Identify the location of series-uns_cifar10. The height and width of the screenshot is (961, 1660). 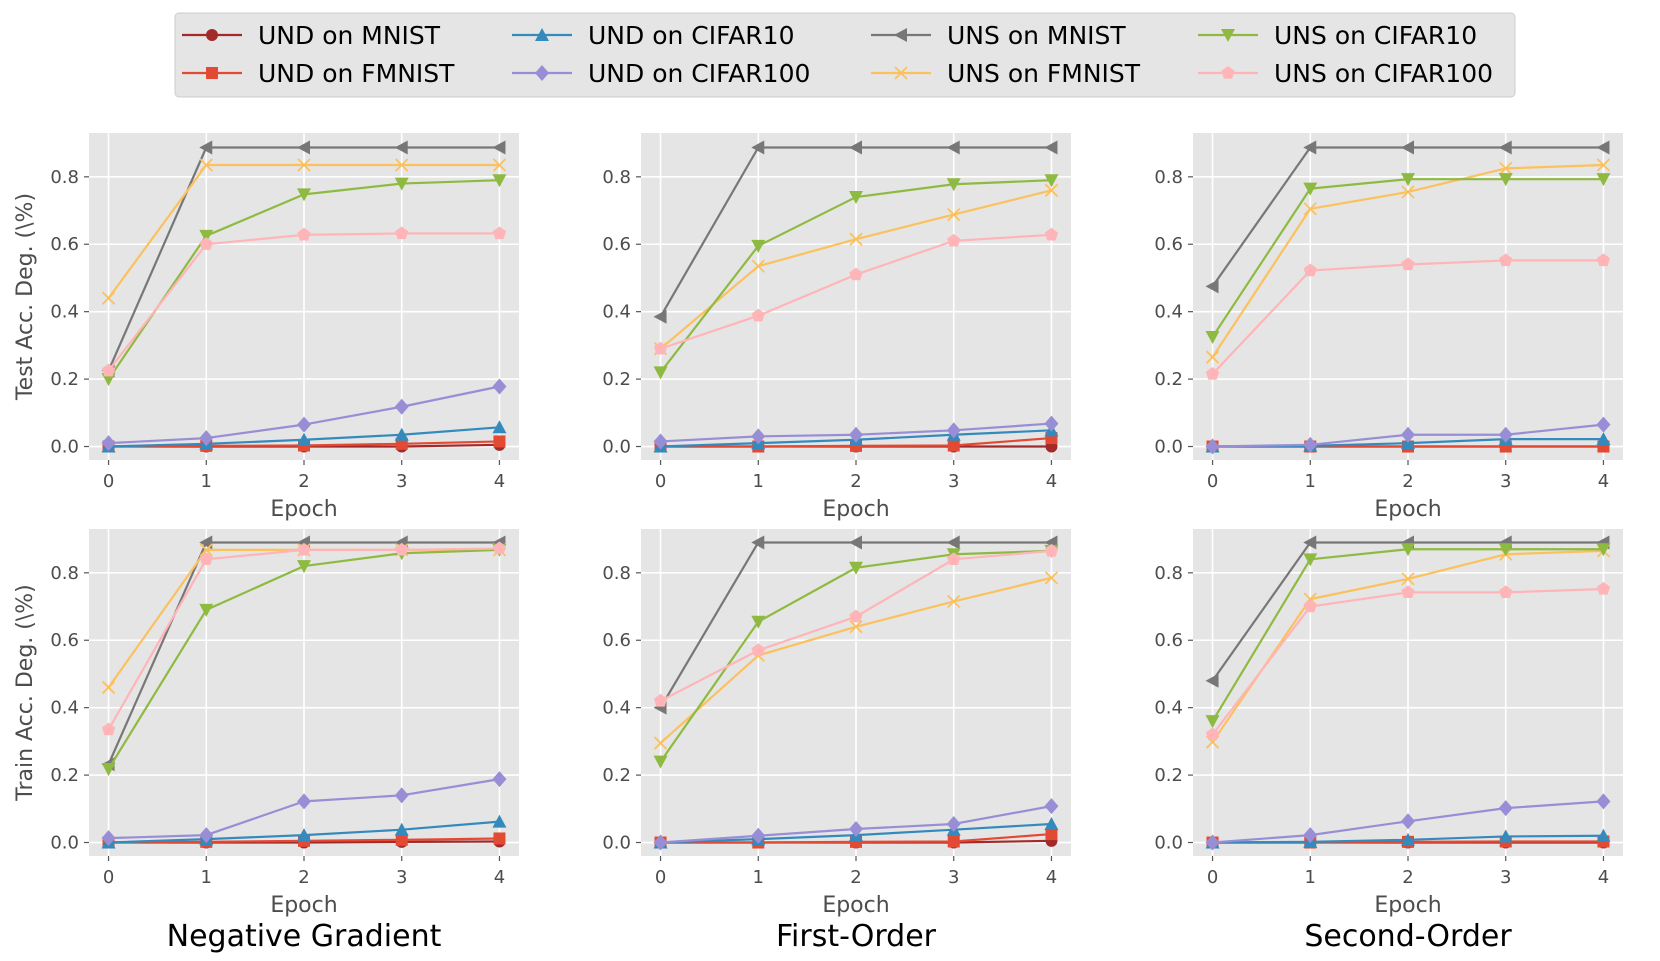
(856, 277).